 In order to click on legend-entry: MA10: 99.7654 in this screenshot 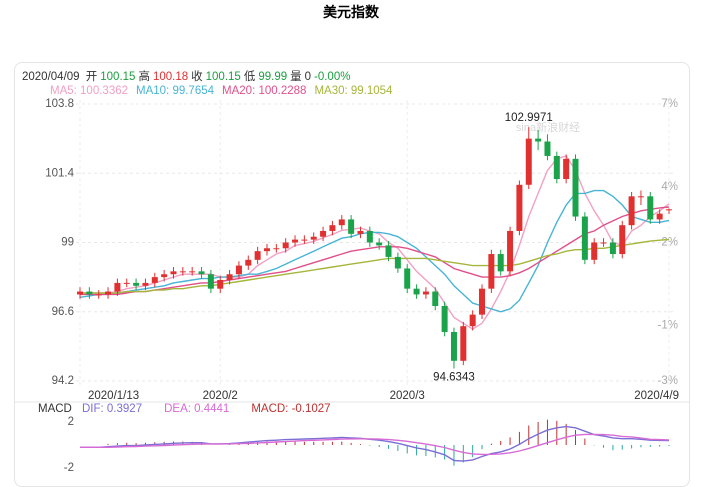, I will do `click(175, 91)`.